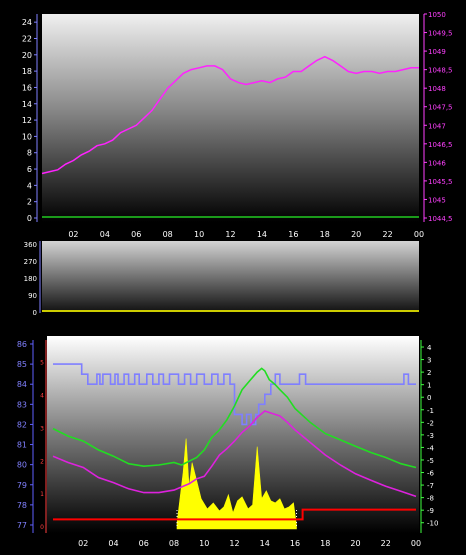 This screenshot has width=466, height=555. Describe the element at coordinates (400, 7) in the screenshot. I see `pressure-axis-label: Luftdruck` at that location.